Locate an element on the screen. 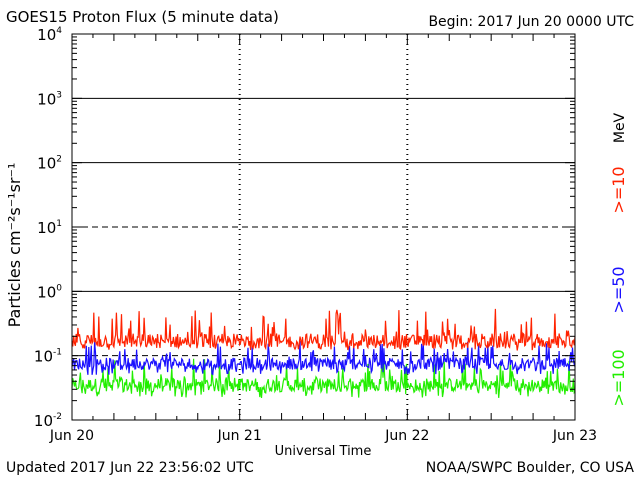 Image resolution: width=640 pixels, height=480 pixels. chart-title: GOES15 Proton Flux (5 minute data) is located at coordinates (142, 17).